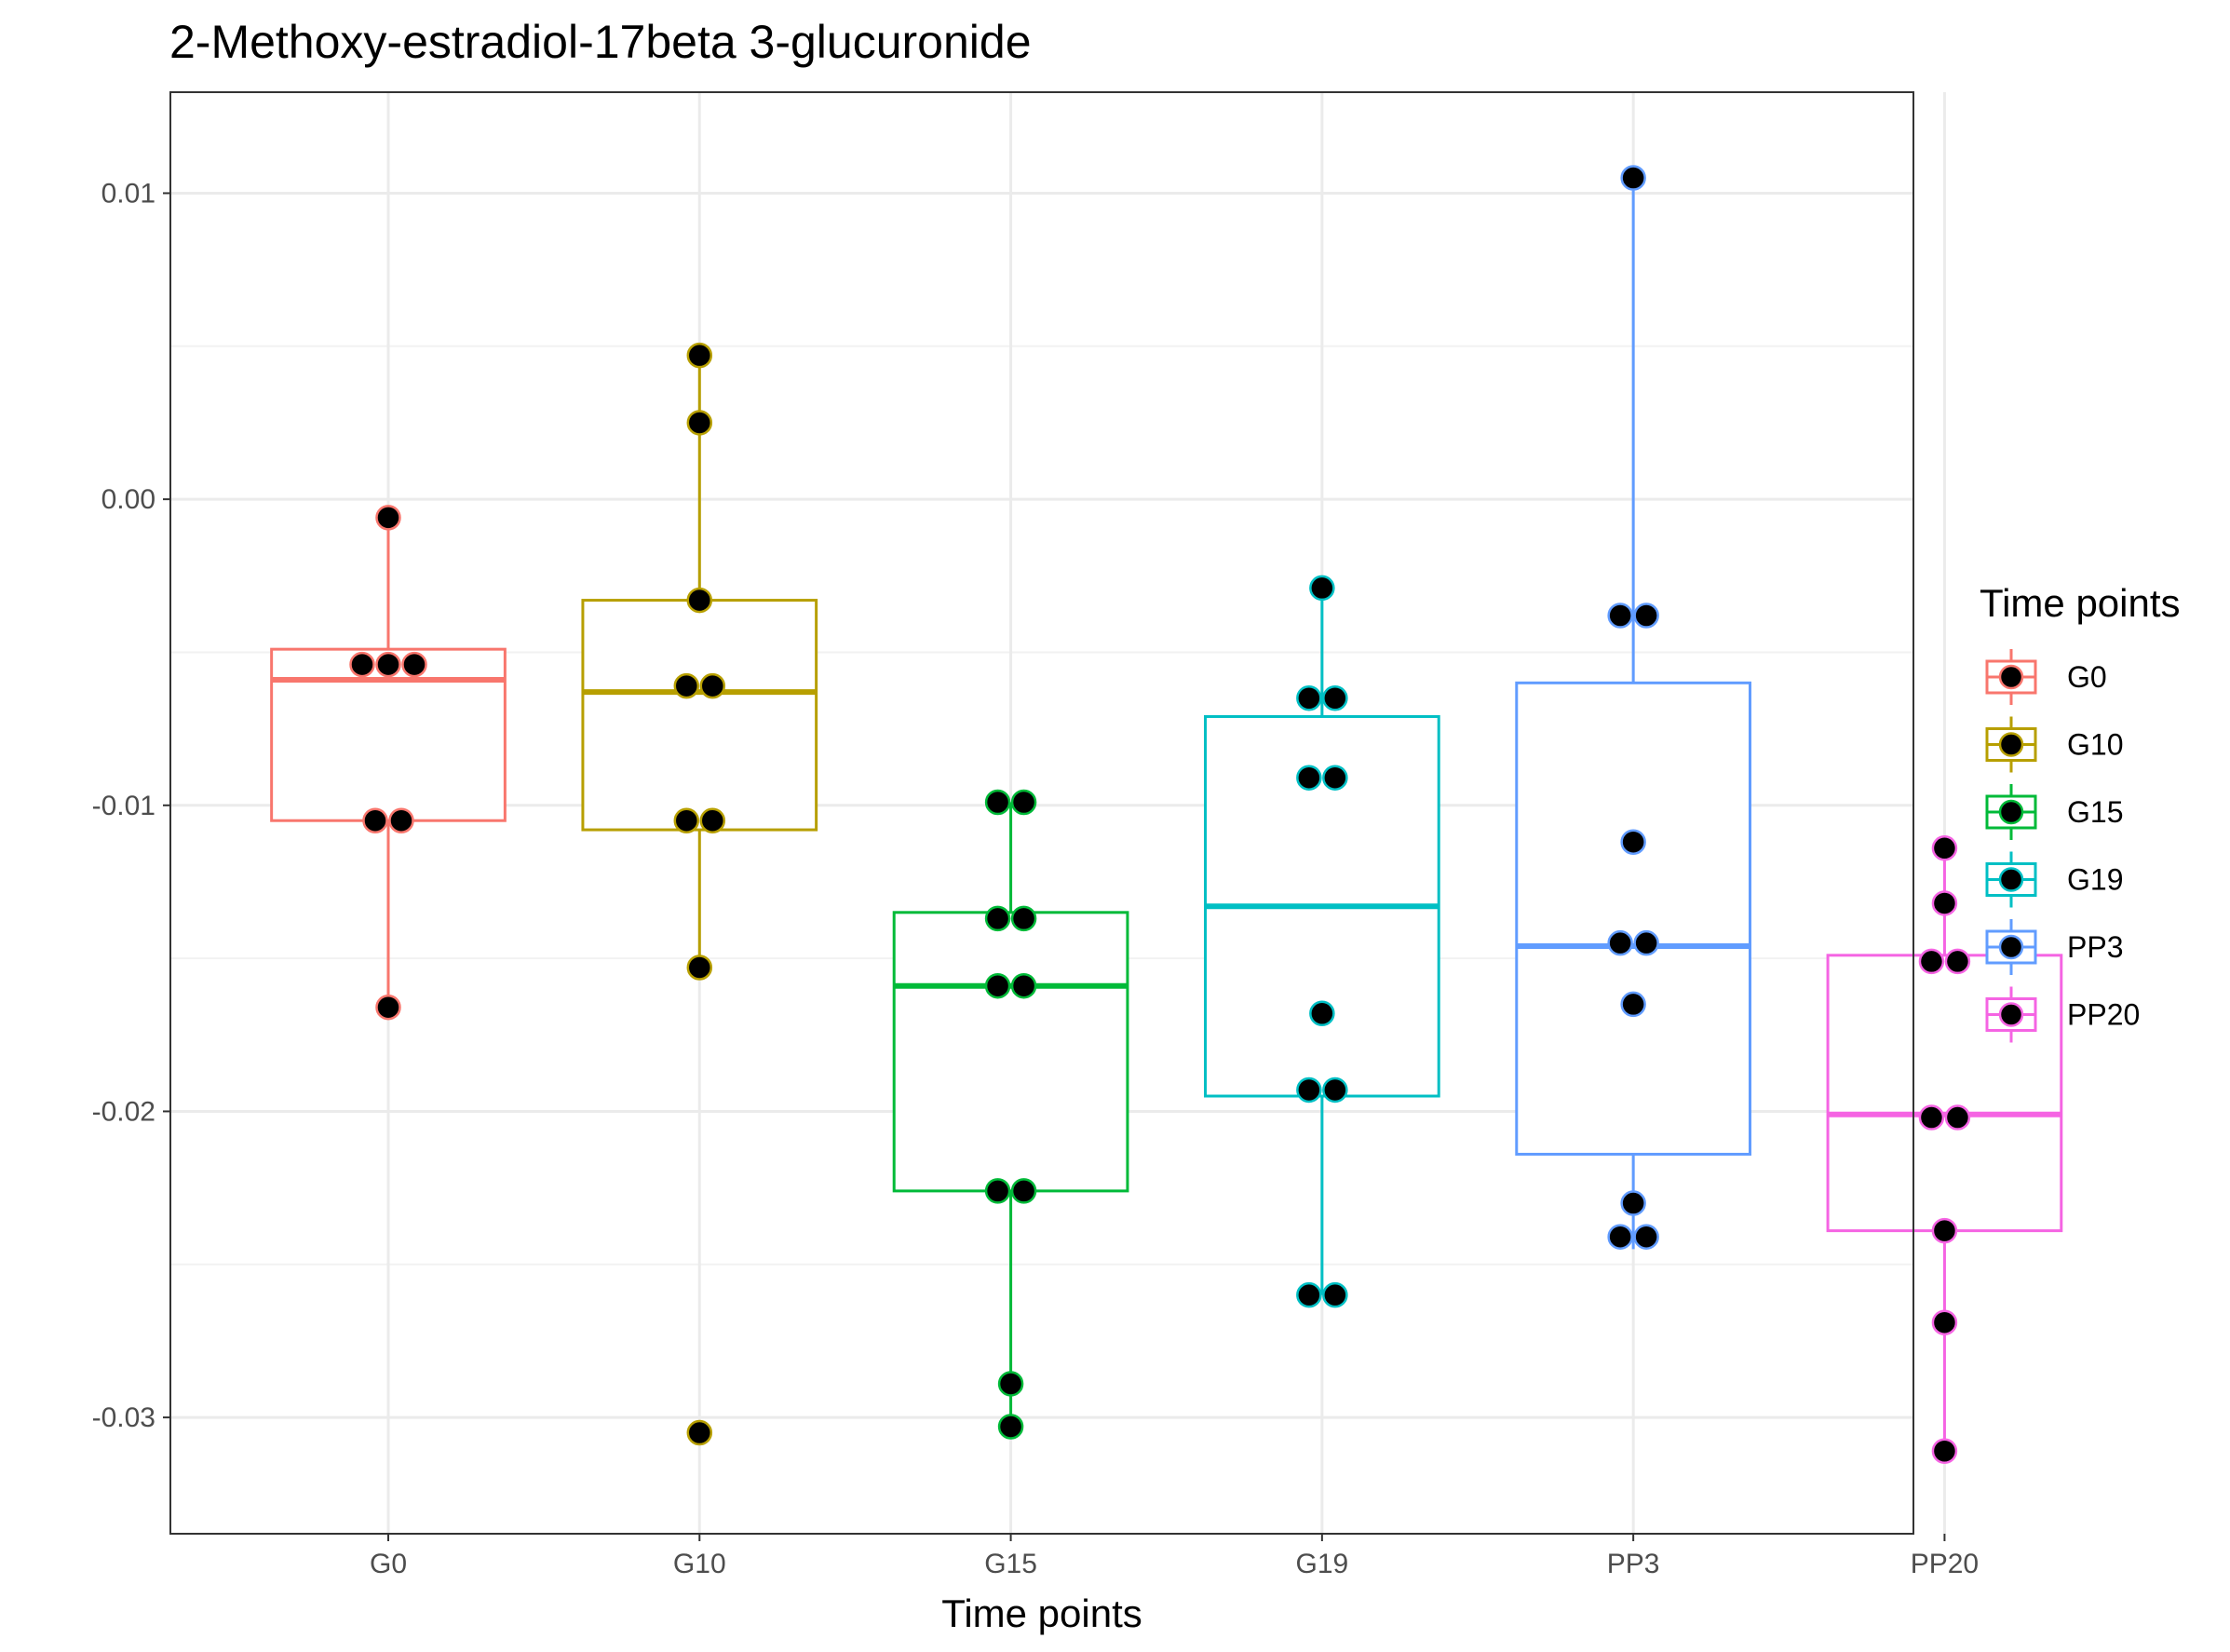  I want to click on x-axis-ticks: G0 G10 G15 G19 PP3 PP20, so click(1174, 1556).